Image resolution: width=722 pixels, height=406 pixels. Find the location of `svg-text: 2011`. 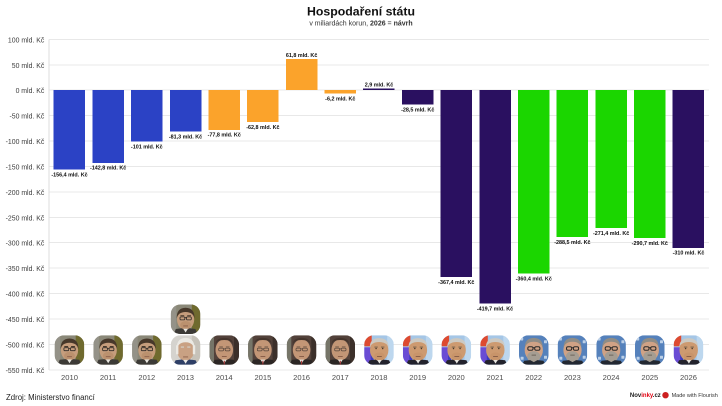

svg-text: 2011 is located at coordinates (108, 377).